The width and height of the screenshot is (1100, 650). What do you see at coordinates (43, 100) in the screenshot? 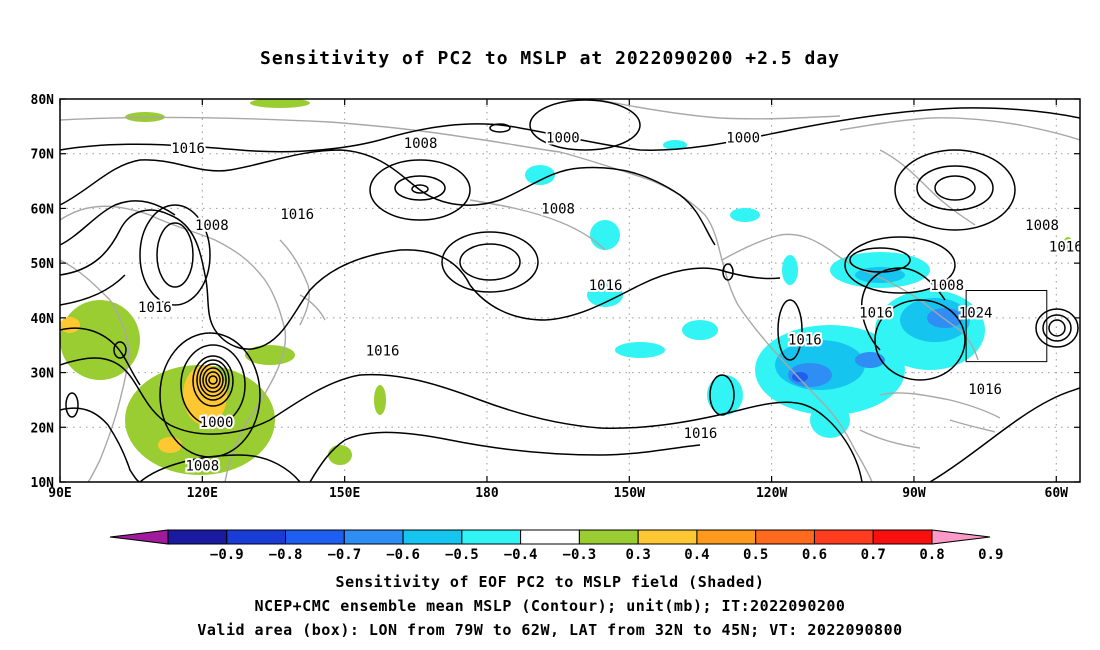
I see `lat-tick-label: 80N` at bounding box center [43, 100].